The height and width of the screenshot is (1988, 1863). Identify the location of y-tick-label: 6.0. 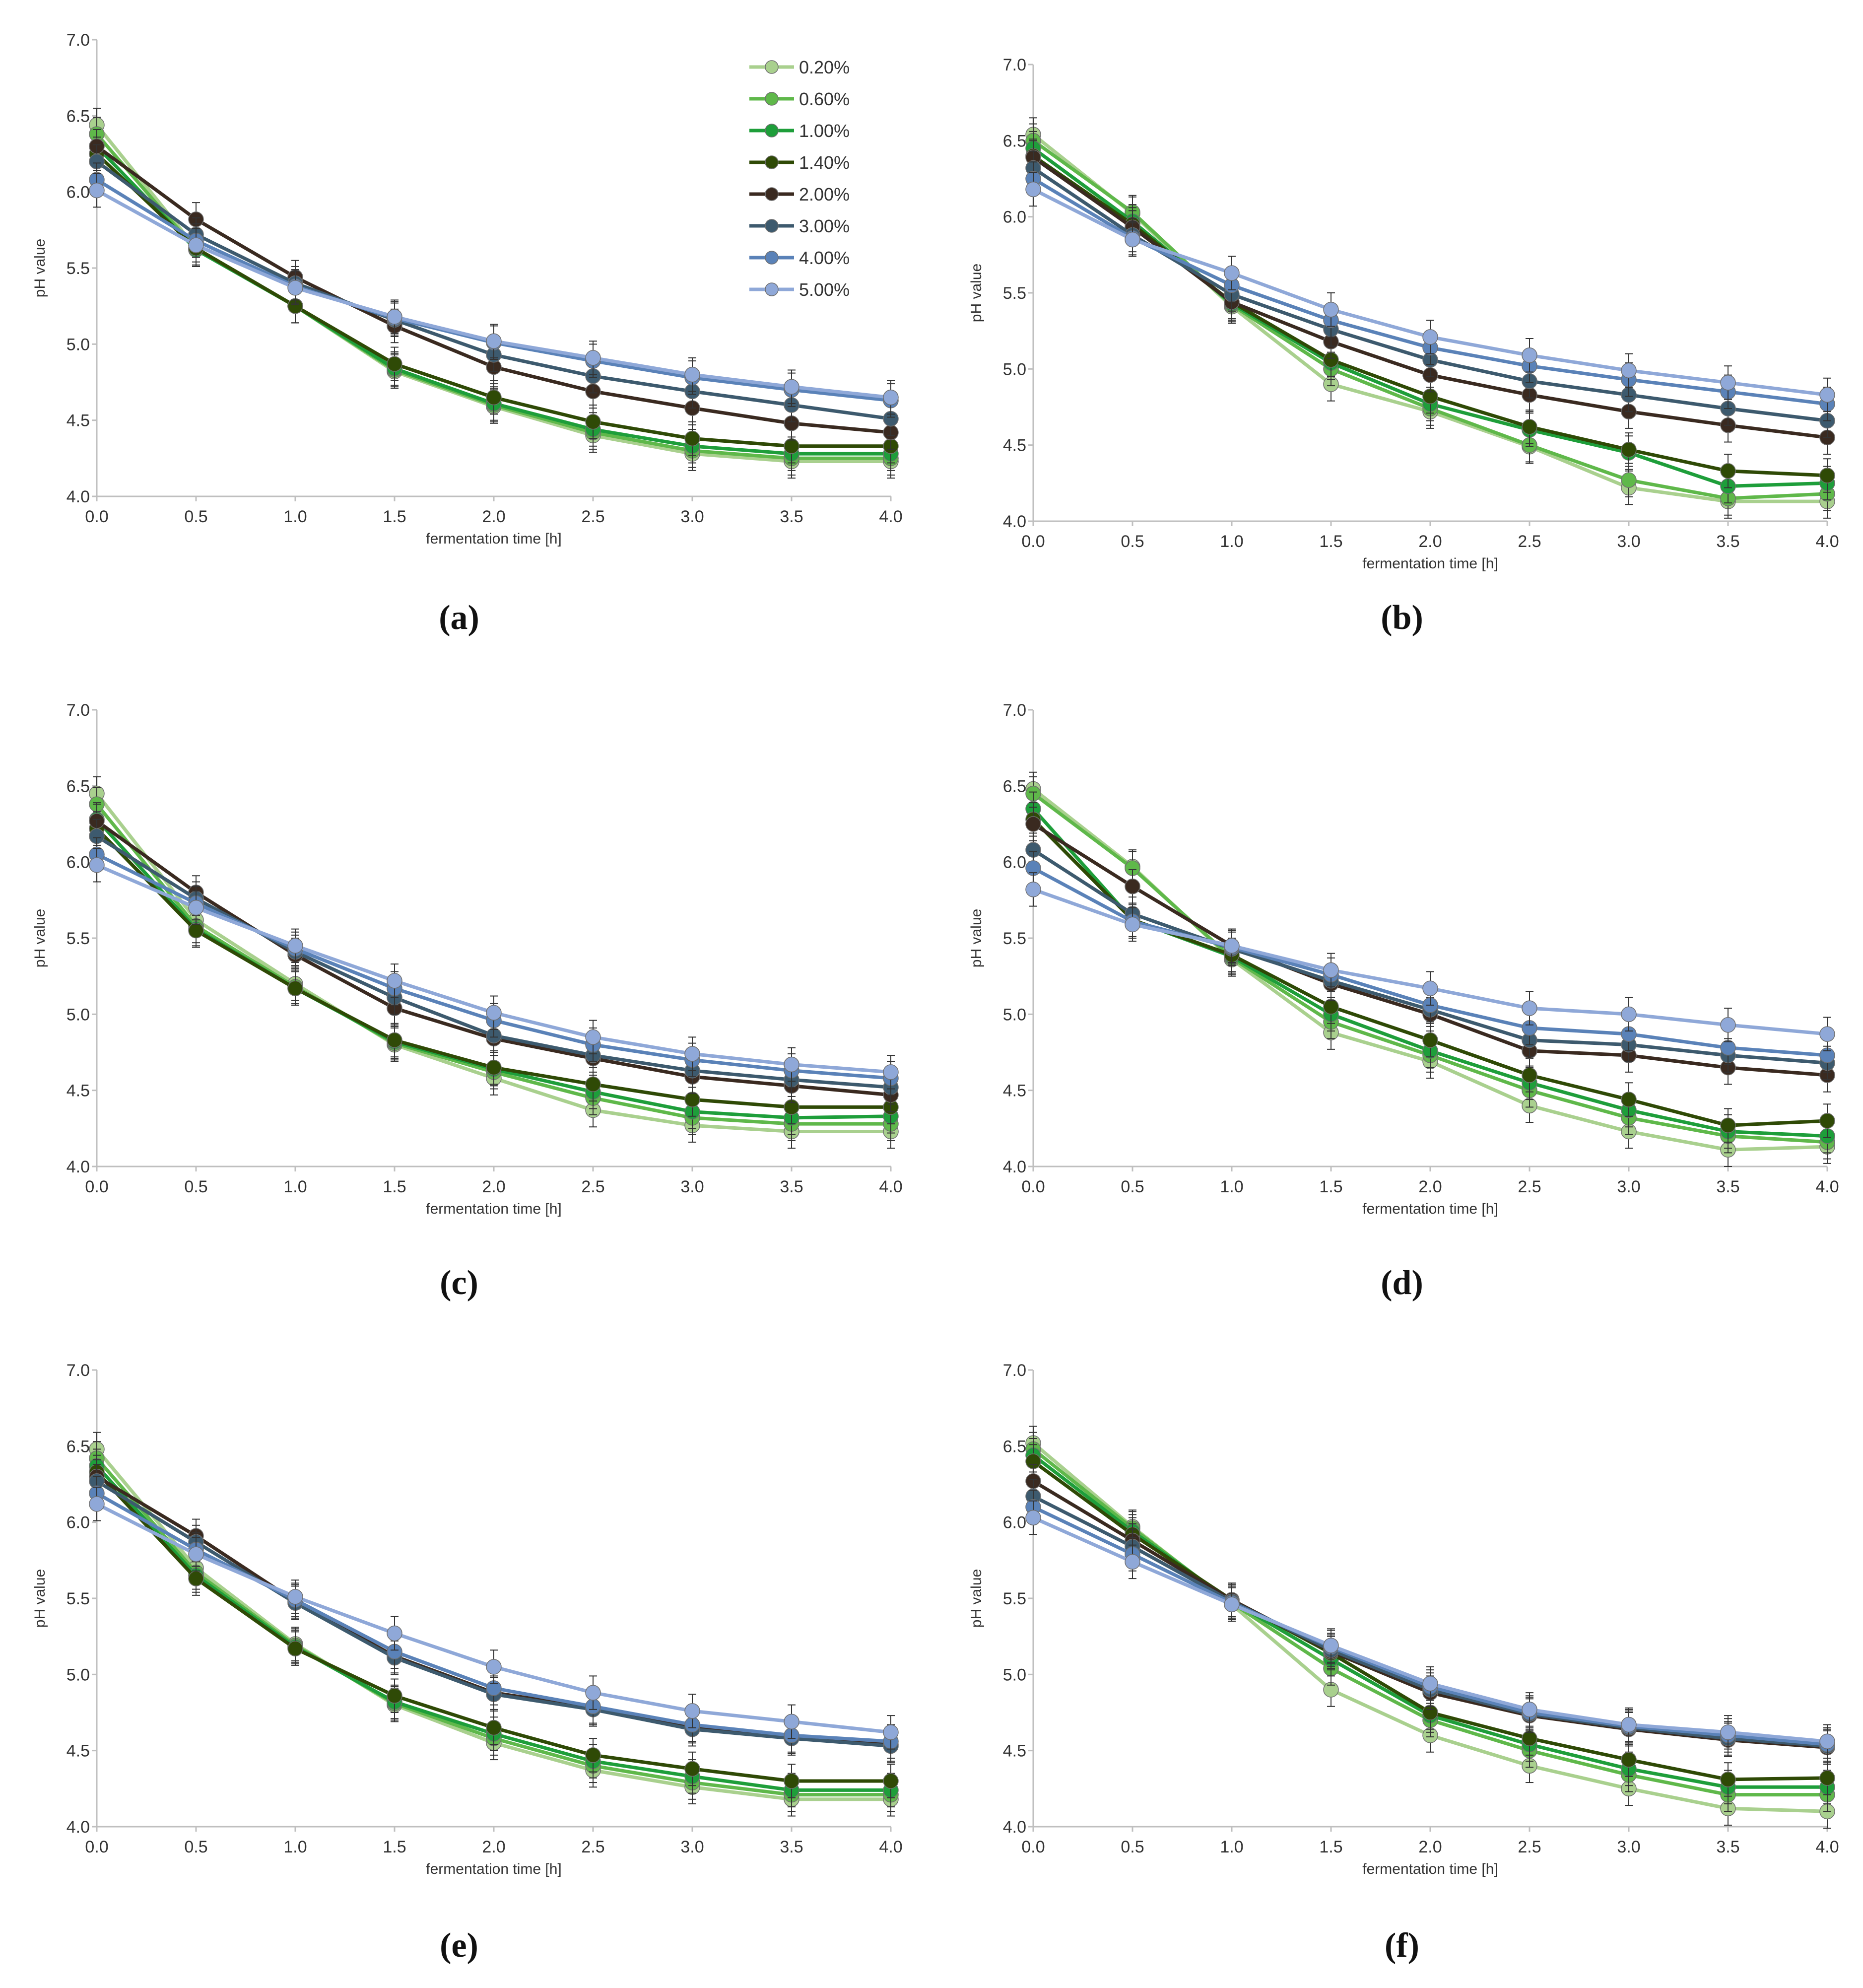
(1015, 863).